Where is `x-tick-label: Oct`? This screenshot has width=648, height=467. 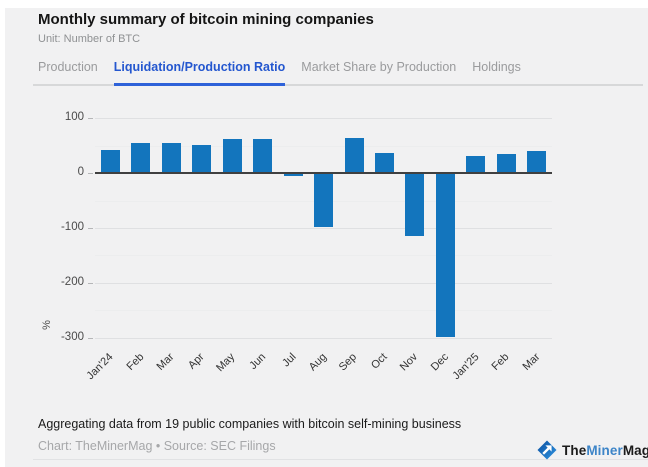
x-tick-label: Oct is located at coordinates (379, 361).